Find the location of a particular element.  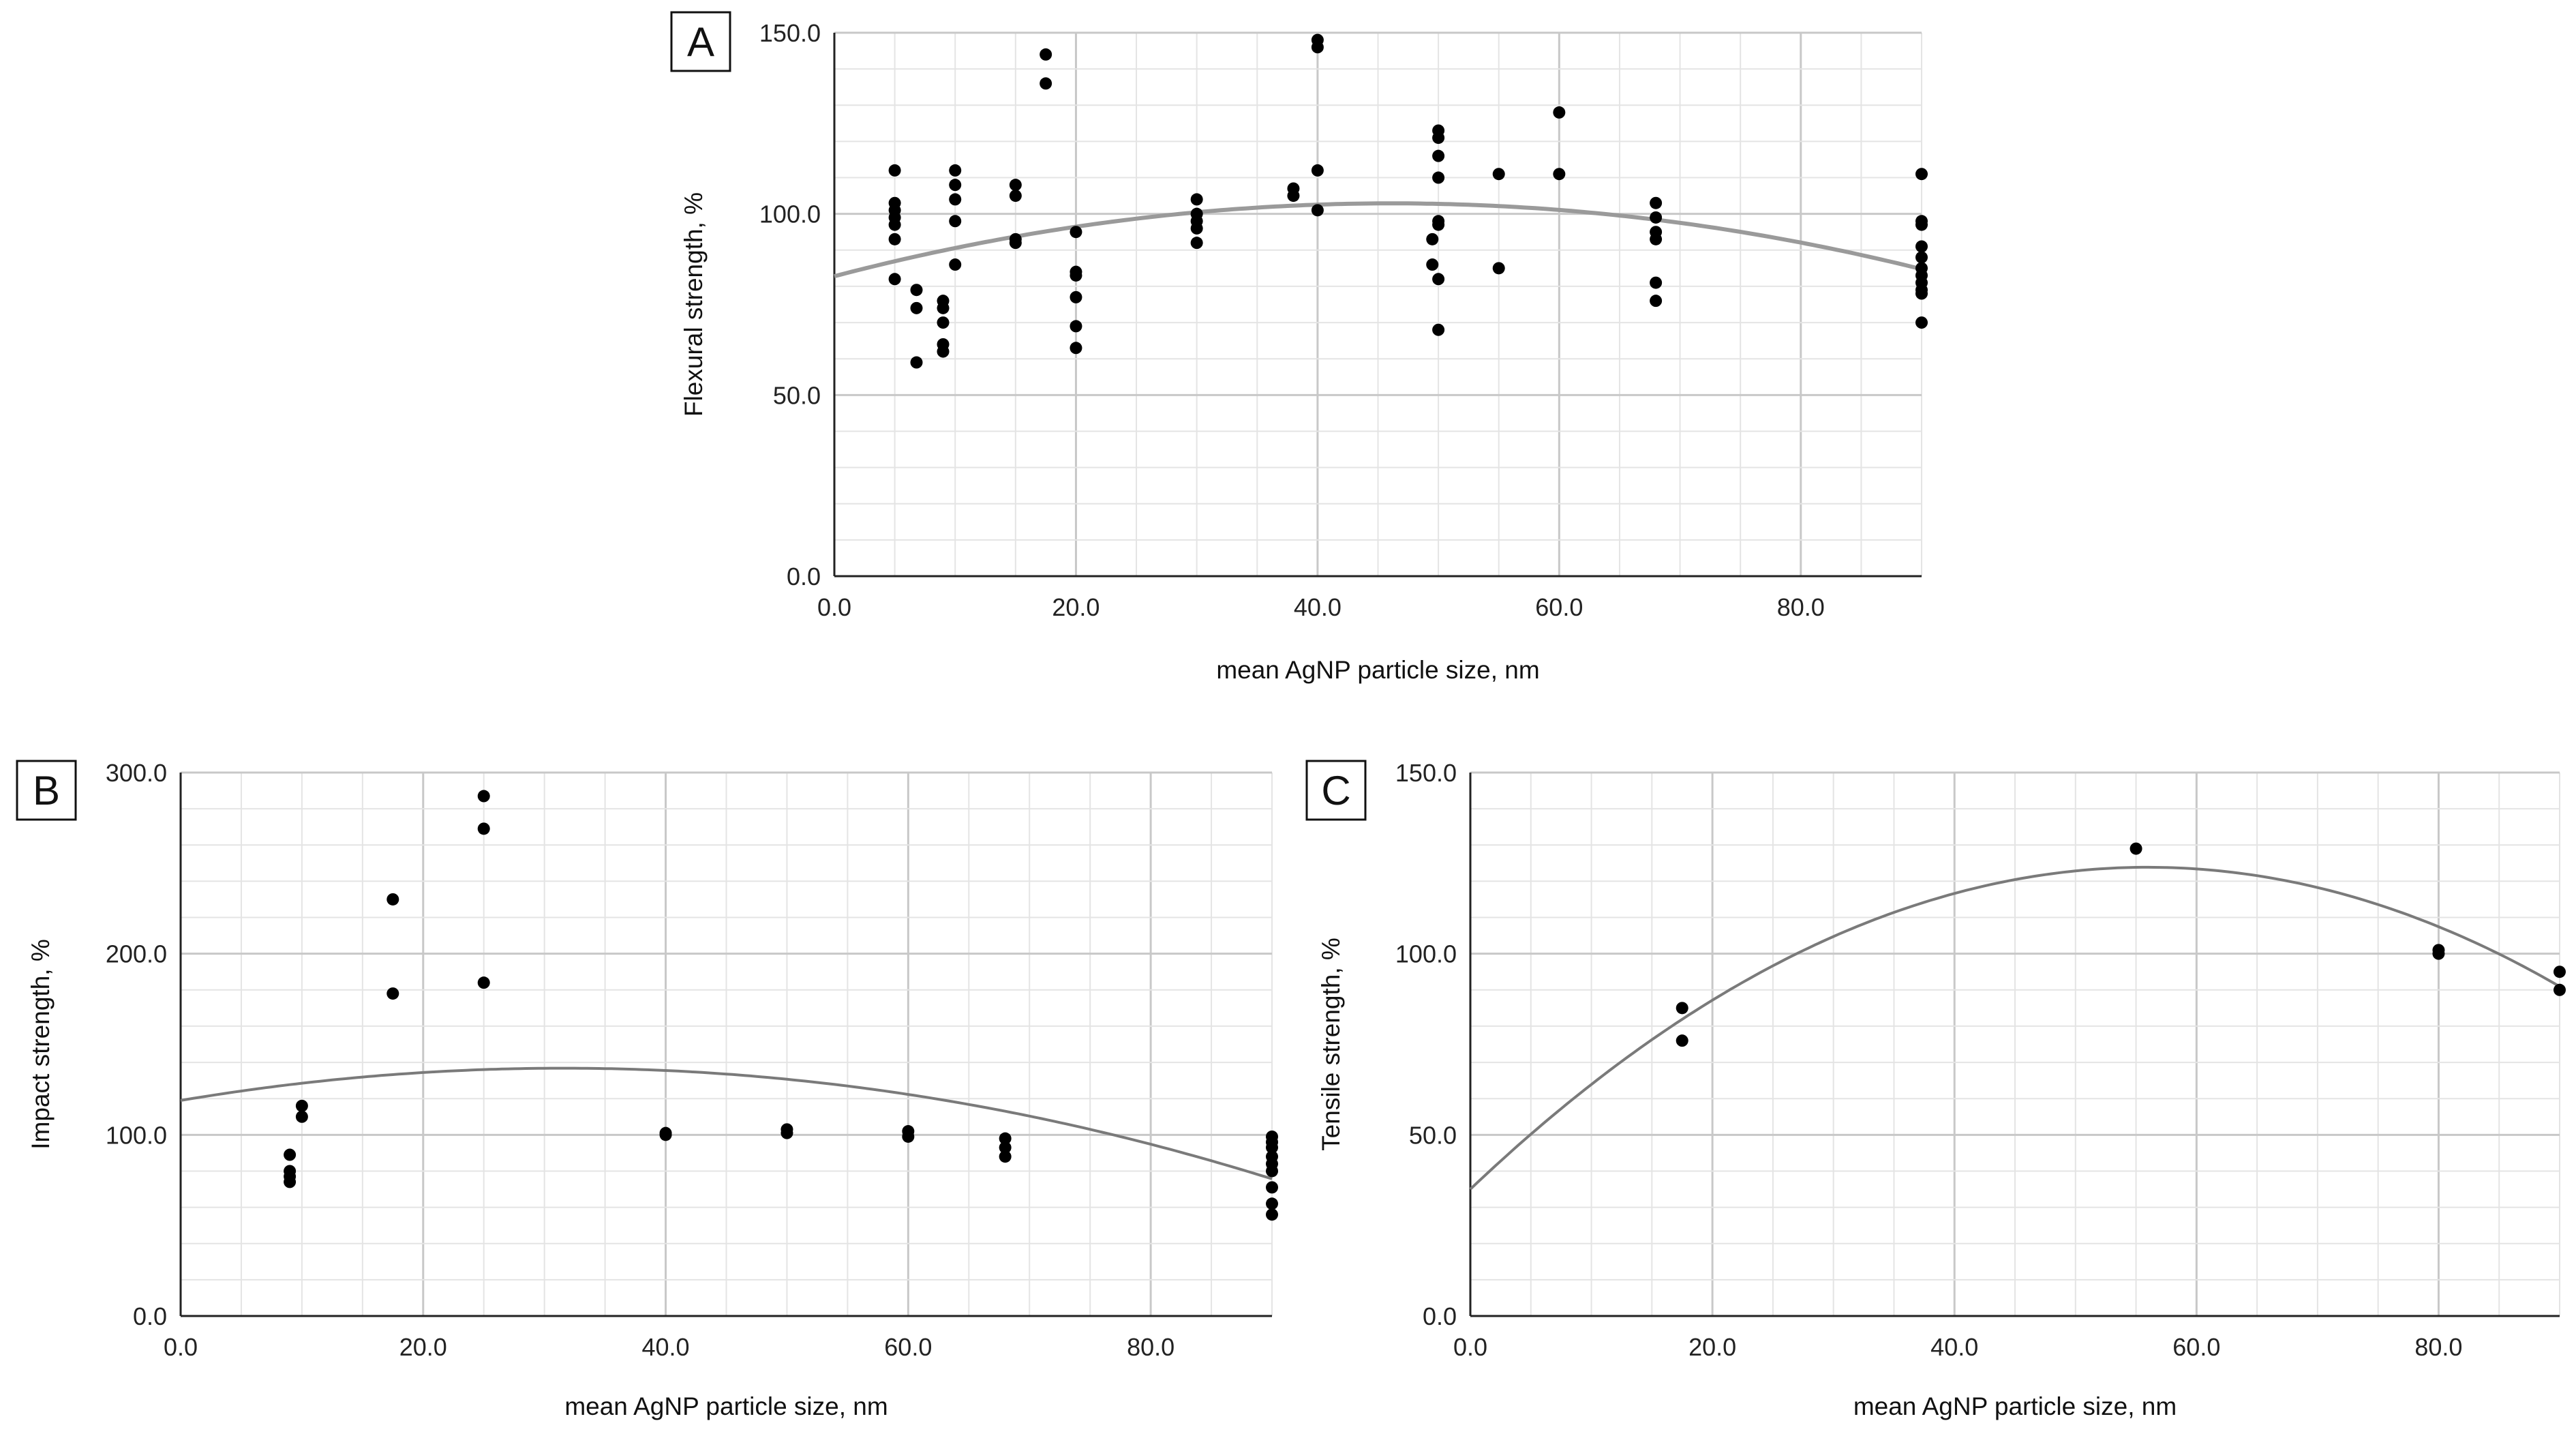

fit-curve is located at coordinates (2015, 1028).